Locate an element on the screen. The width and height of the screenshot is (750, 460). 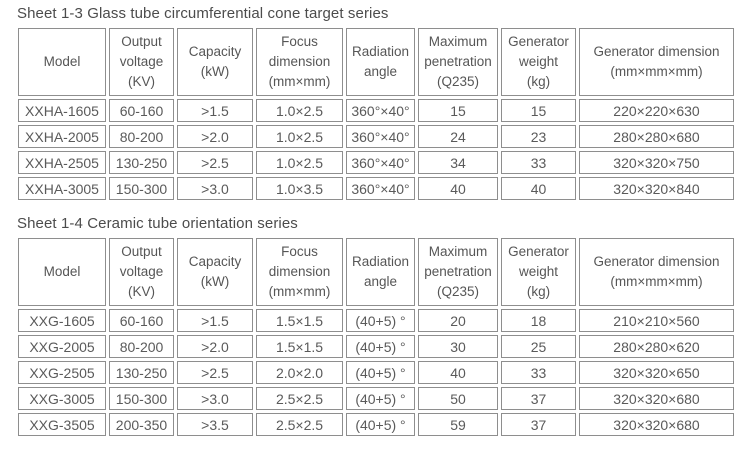
table-cell: 34 is located at coordinates (458, 162).